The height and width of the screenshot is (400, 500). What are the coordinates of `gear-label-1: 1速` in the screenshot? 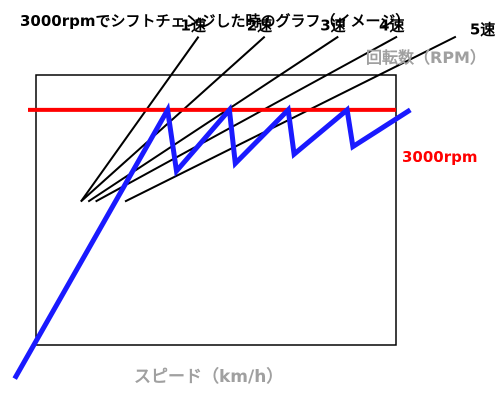 It's located at (193, 26).